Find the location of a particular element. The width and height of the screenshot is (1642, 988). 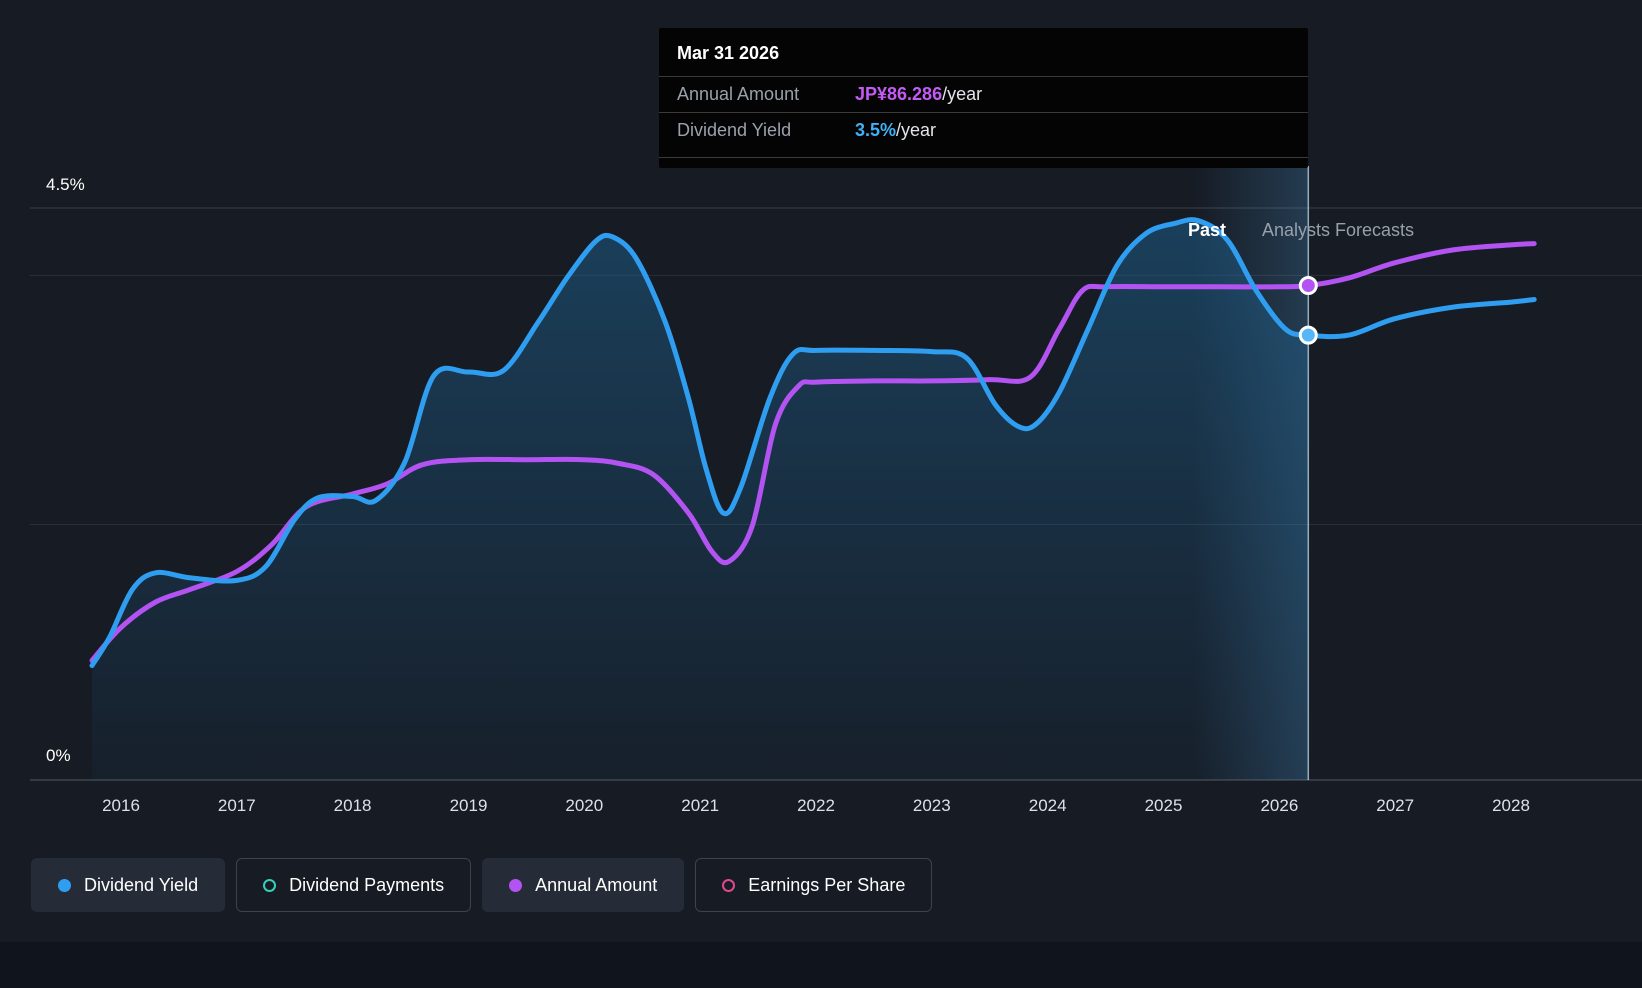

x-axis-label: 2023 is located at coordinates (931, 805).